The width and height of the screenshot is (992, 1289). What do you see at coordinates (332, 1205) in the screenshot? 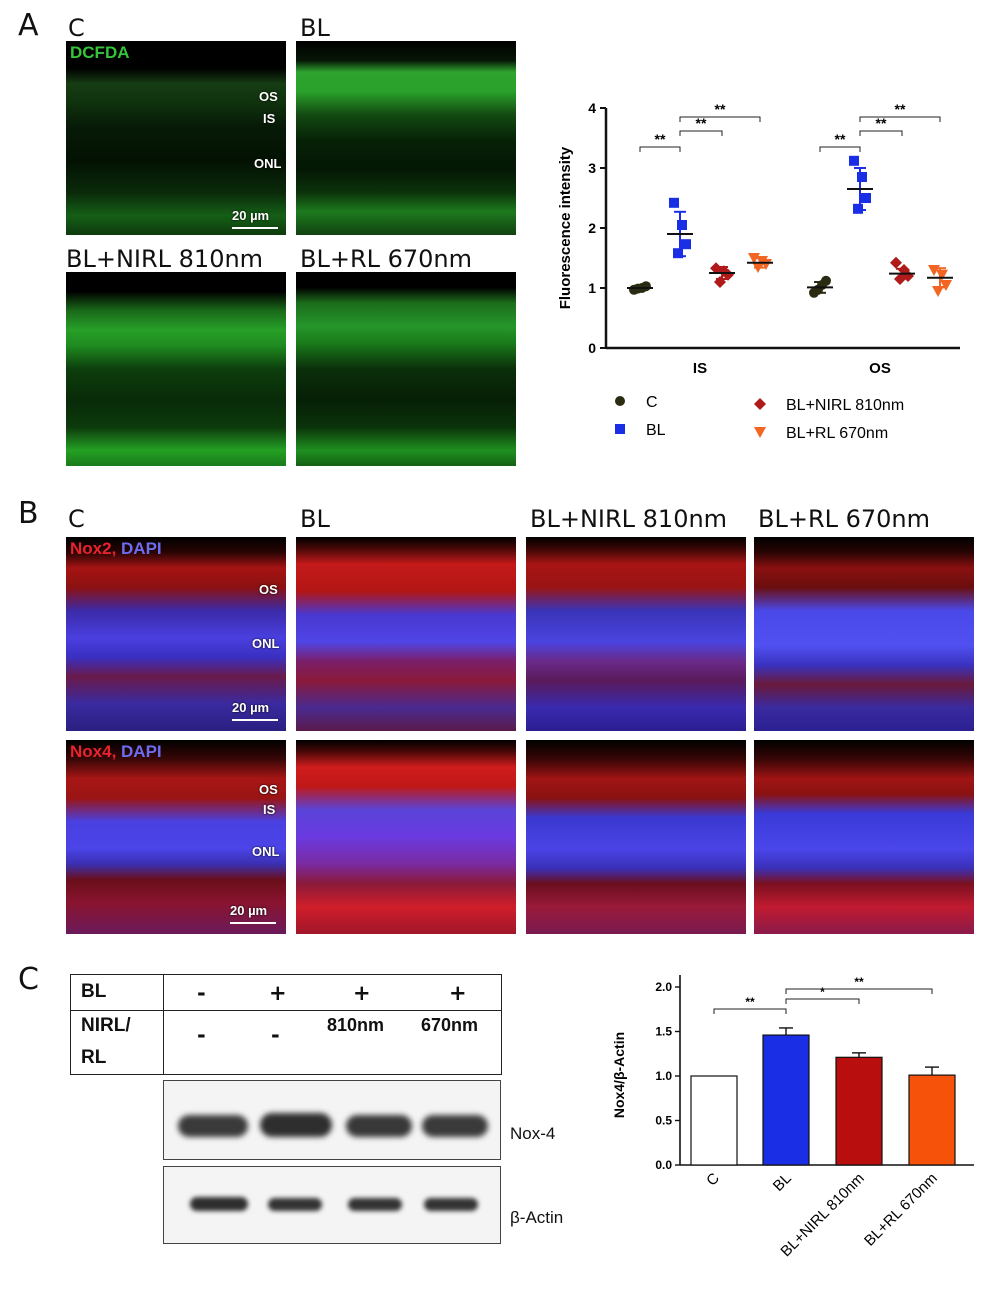
I see `actin-blot` at bounding box center [332, 1205].